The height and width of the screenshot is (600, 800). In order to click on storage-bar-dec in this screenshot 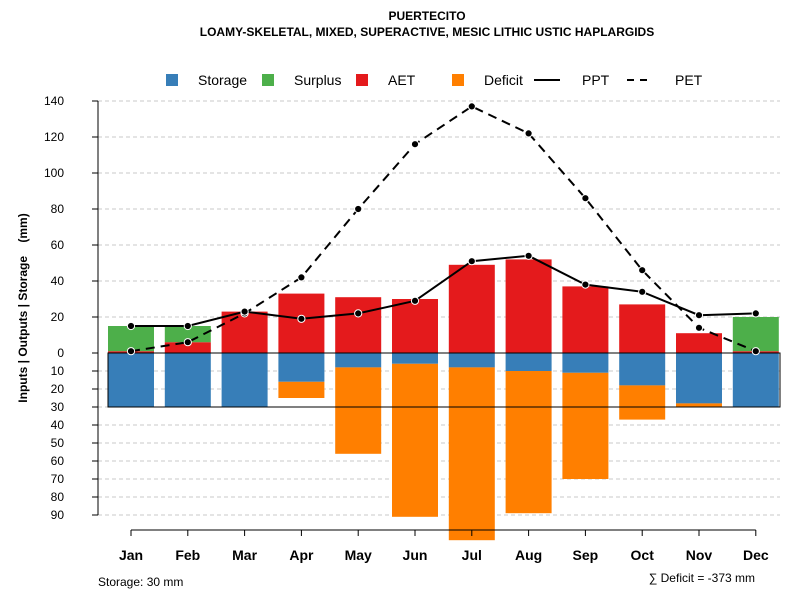, I will do `click(755, 380)`.